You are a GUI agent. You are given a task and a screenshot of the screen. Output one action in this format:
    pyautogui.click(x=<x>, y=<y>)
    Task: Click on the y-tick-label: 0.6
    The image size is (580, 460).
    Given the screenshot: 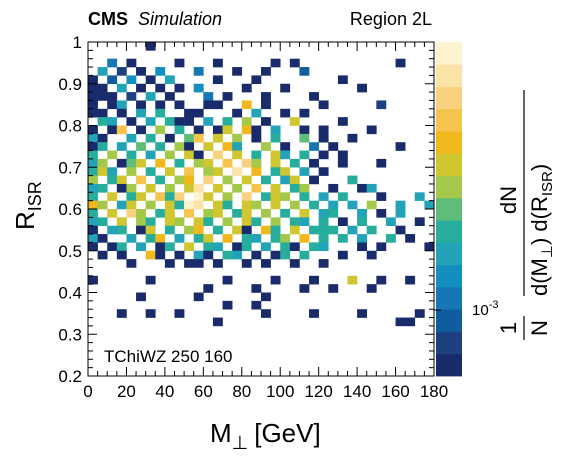 What is the action you would take?
    pyautogui.click(x=70, y=209)
    